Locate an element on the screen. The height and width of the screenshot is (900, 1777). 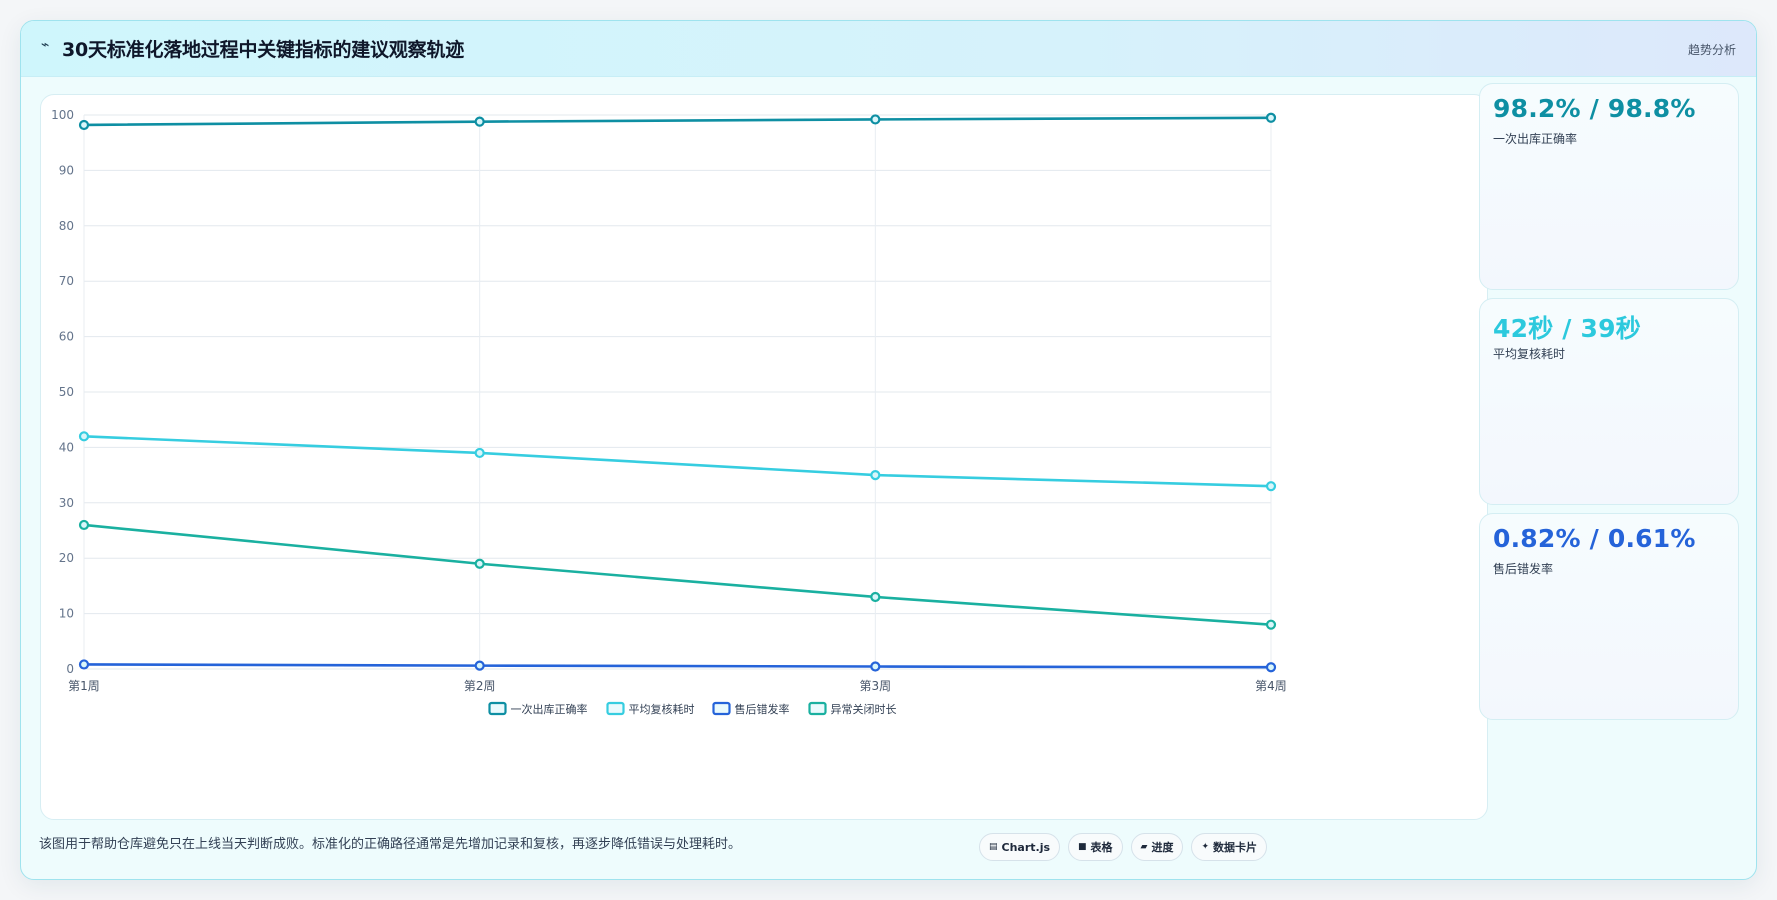
kpi-value: 0.82% / 0.61% is located at coordinates (1594, 538).